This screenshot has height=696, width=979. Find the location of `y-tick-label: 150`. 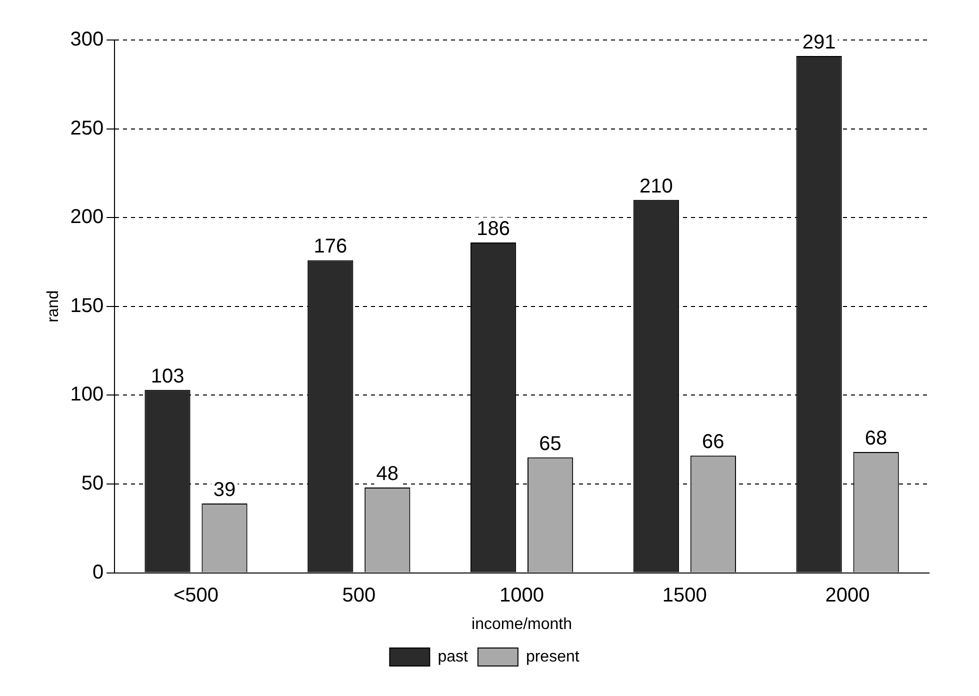

y-tick-label: 150 is located at coordinates (87, 305).